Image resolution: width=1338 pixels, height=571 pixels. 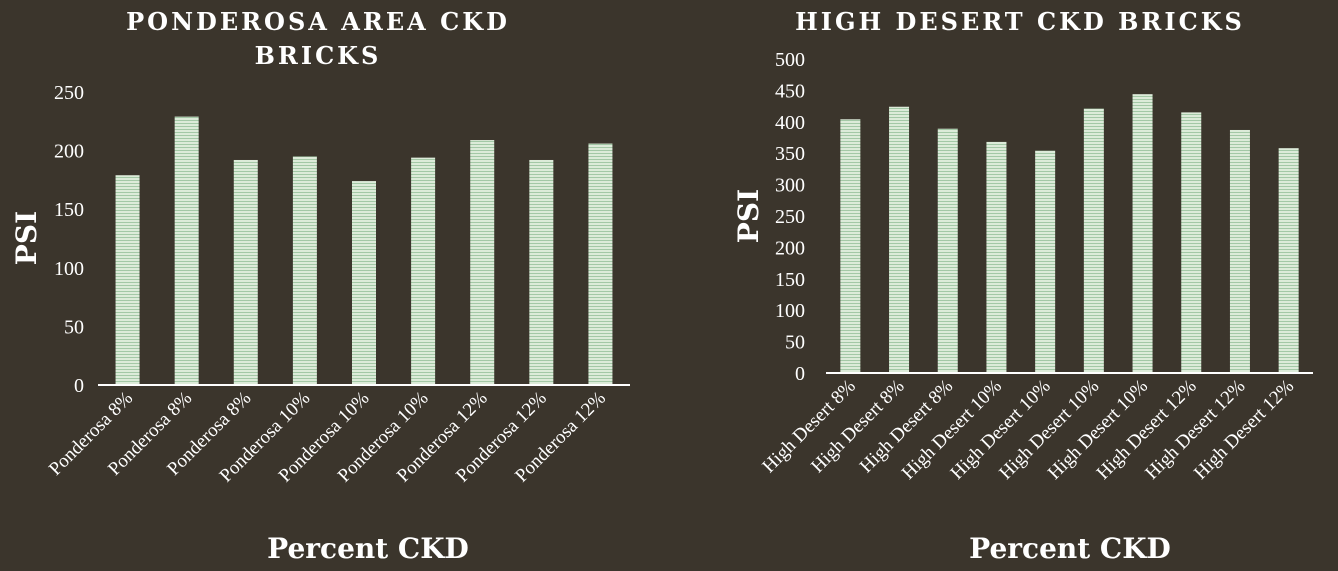 I want to click on chart-title: PONDEROSA AREA CKD, so click(x=318, y=21).